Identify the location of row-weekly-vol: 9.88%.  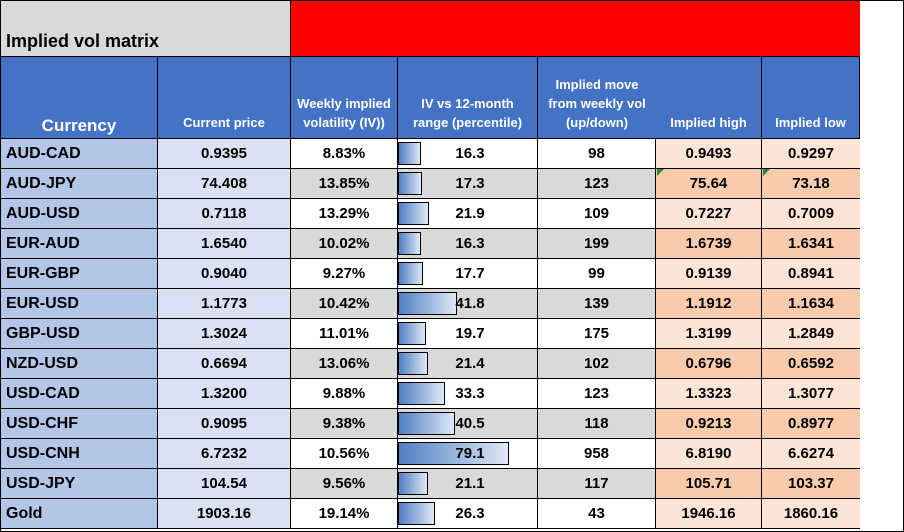
(344, 394).